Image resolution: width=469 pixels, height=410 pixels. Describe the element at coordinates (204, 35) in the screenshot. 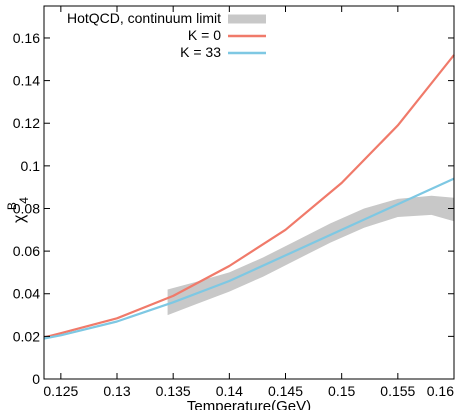

I see `legend-label-k0: K = 0` at that location.